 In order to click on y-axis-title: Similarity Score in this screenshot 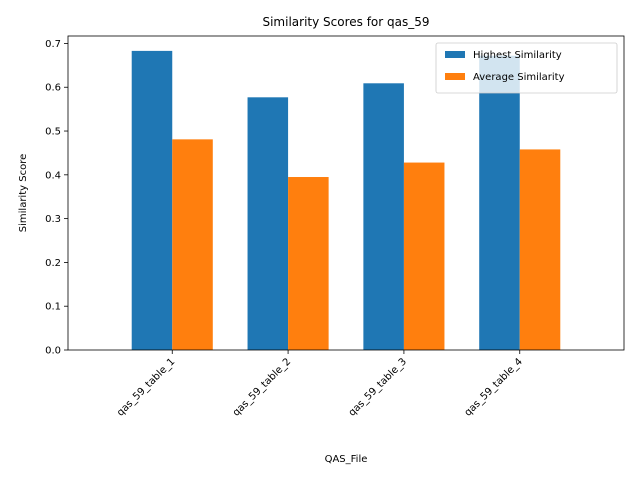, I will do `click(23, 193)`.